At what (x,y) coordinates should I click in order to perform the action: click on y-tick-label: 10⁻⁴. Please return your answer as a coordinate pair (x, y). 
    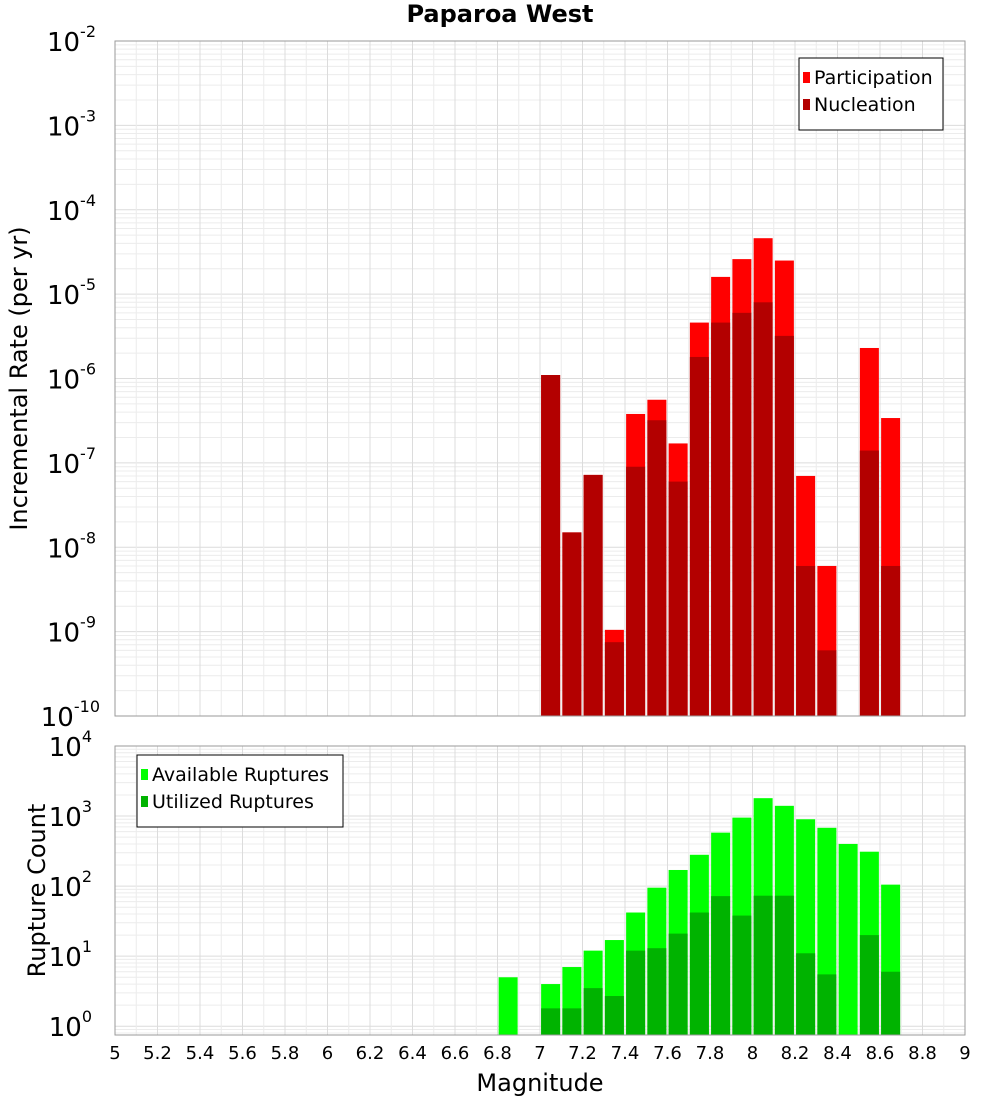
    Looking at the image, I should click on (71, 209).